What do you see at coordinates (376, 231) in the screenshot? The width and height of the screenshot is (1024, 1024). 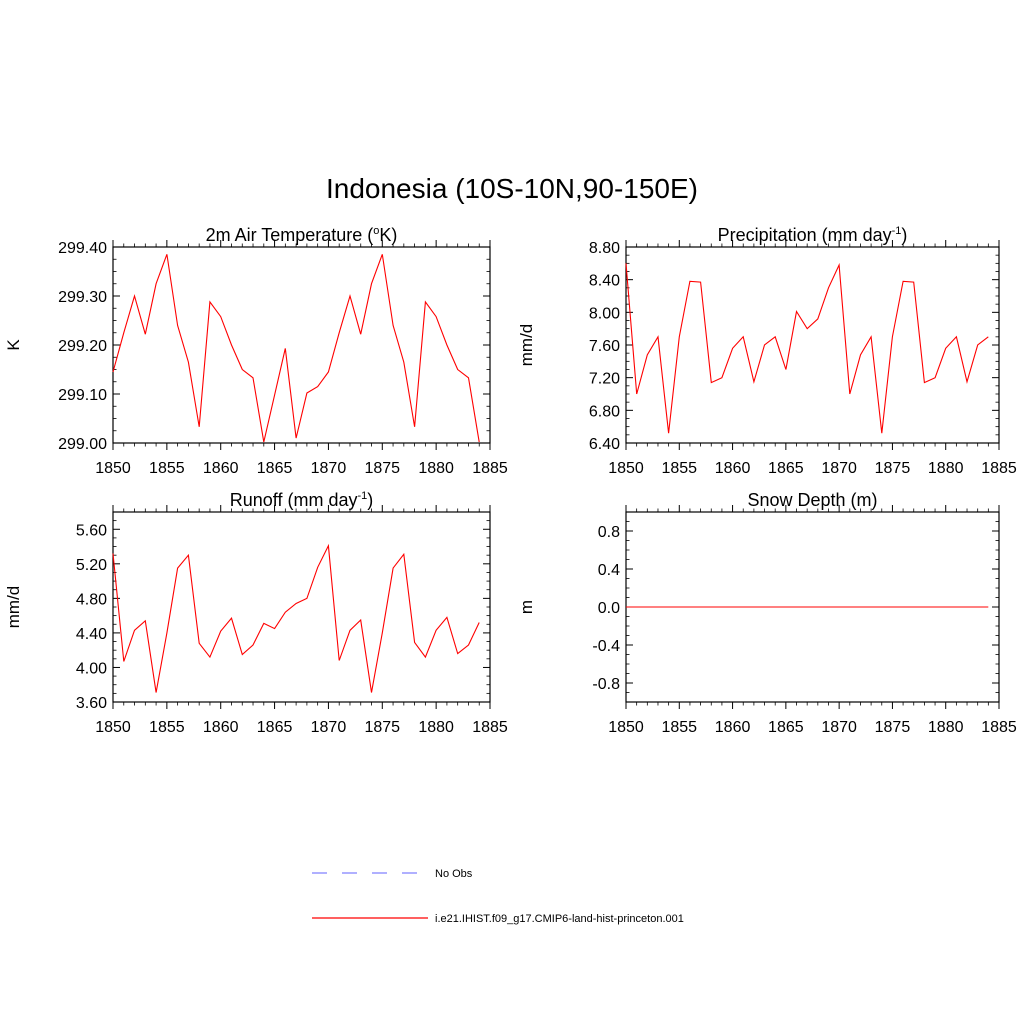 I see `panel-title-superscript: o` at bounding box center [376, 231].